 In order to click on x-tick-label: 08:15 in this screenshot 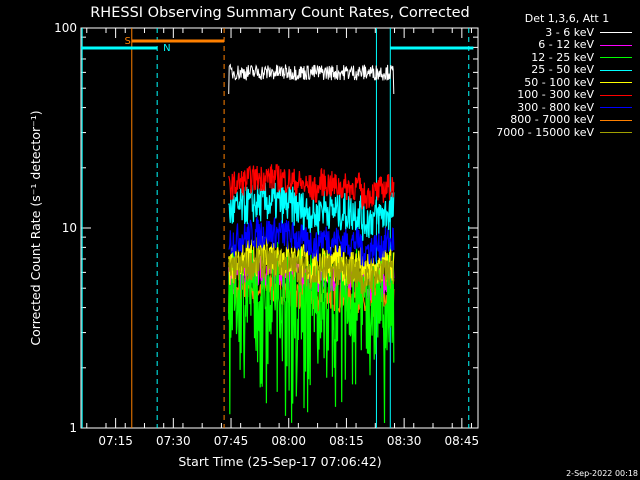, I will do `click(346, 441)`.